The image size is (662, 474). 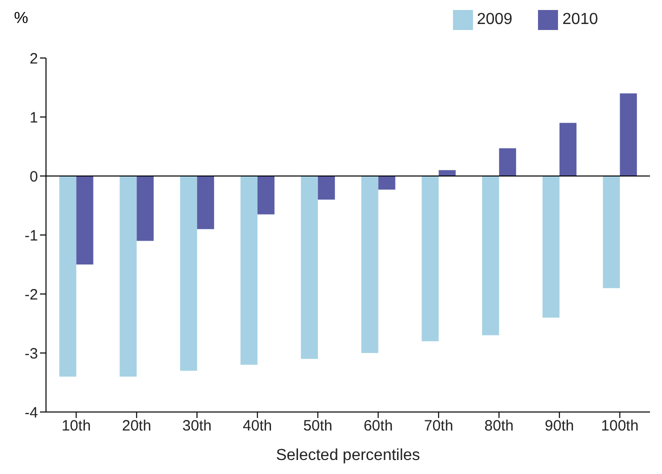 What do you see at coordinates (580, 19) in the screenshot?
I see `legend-label: 2010` at bounding box center [580, 19].